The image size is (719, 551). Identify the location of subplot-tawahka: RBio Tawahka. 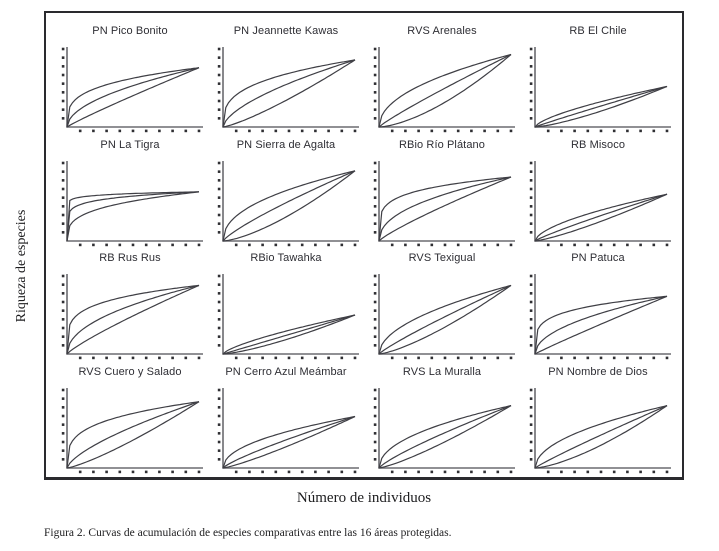
(286, 305).